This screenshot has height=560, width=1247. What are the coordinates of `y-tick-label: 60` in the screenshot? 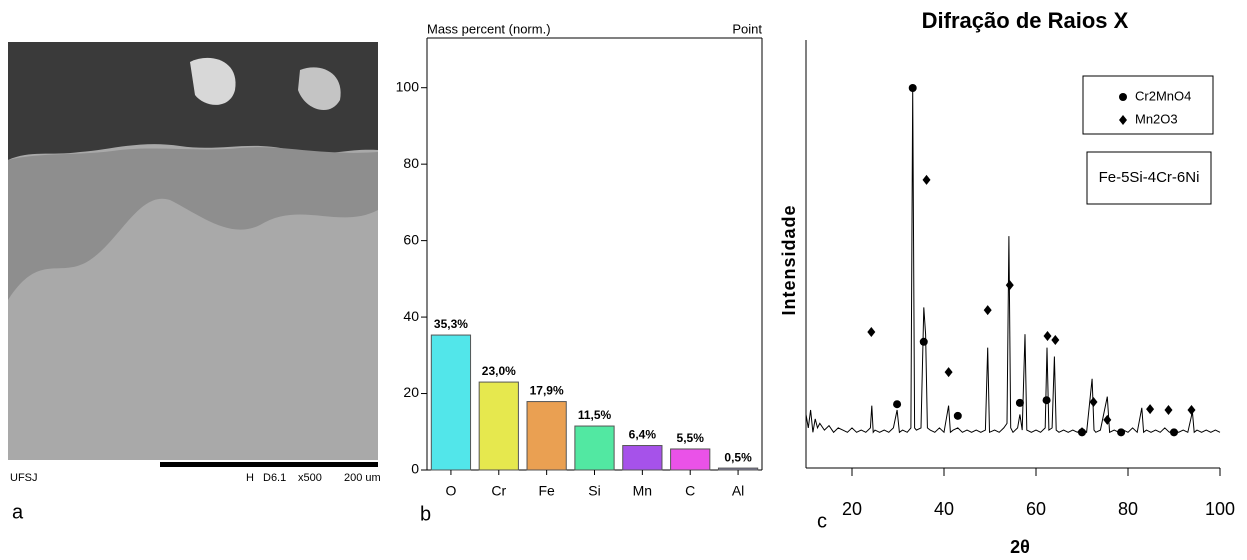 It's located at (411, 239).